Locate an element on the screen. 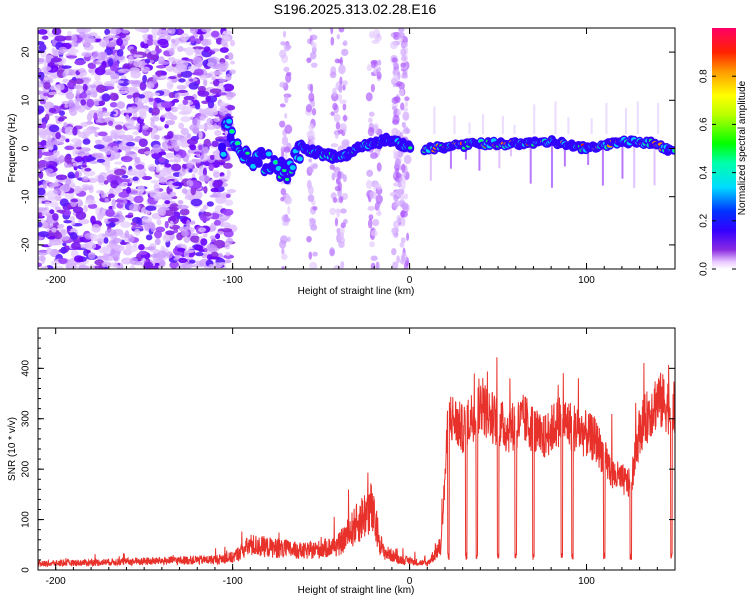  snr-y-tick-label: 300 is located at coordinates (26, 418).